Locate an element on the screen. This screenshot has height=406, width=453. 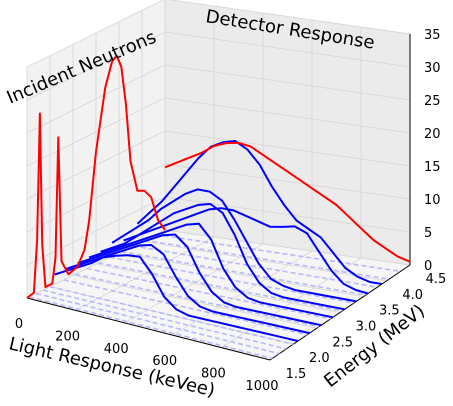
y-tick-label: 1.5 is located at coordinates (296, 374).